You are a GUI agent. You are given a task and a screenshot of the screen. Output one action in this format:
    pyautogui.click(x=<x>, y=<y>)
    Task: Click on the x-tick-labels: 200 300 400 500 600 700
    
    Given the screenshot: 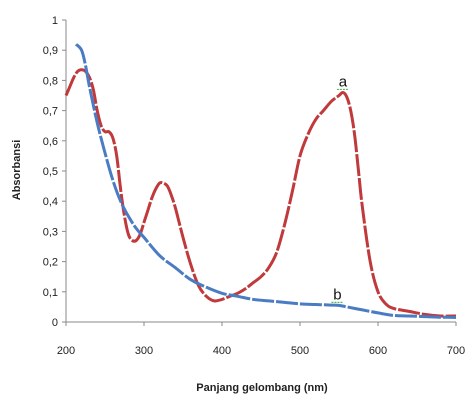 What is the action you would take?
    pyautogui.click(x=261, y=351)
    